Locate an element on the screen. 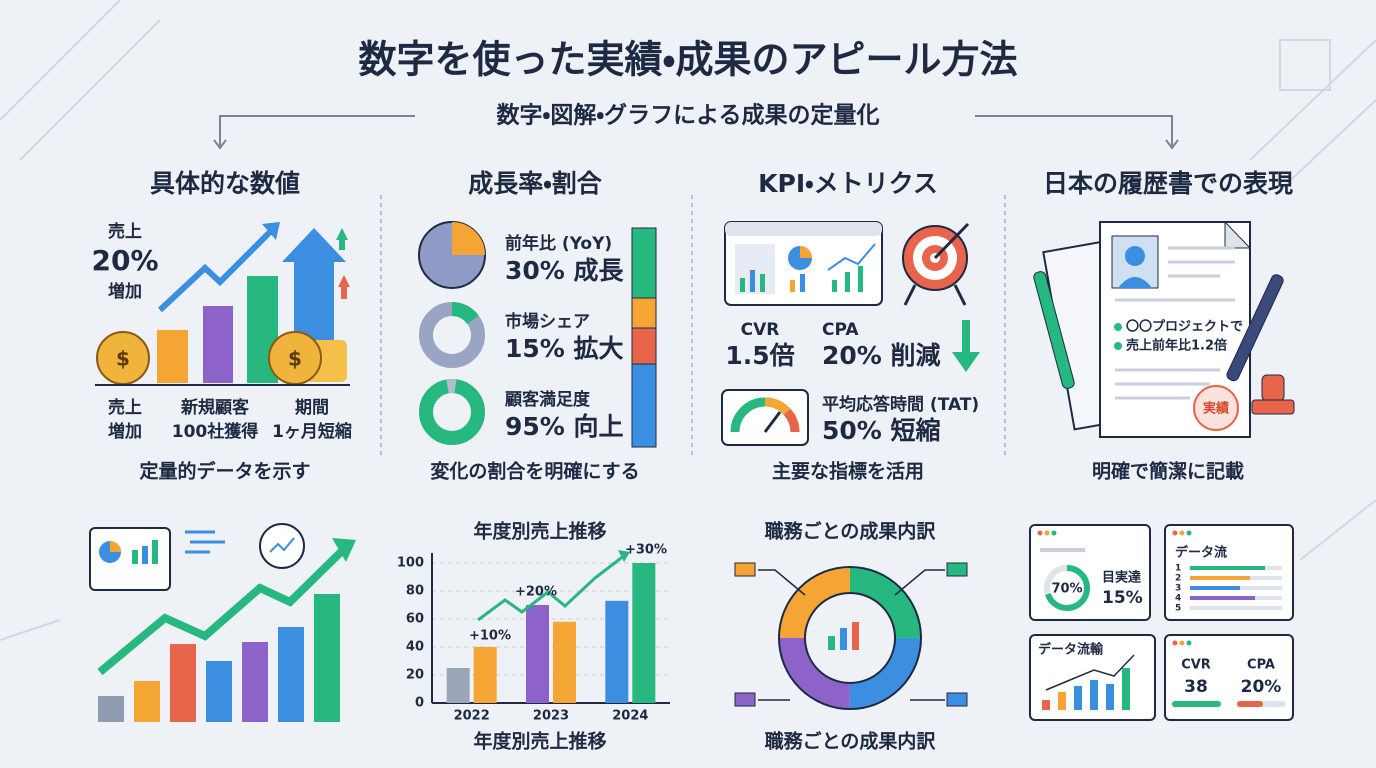 This screenshot has width=1376, height=768. item-value: 95% 向上 is located at coordinates (564, 426).